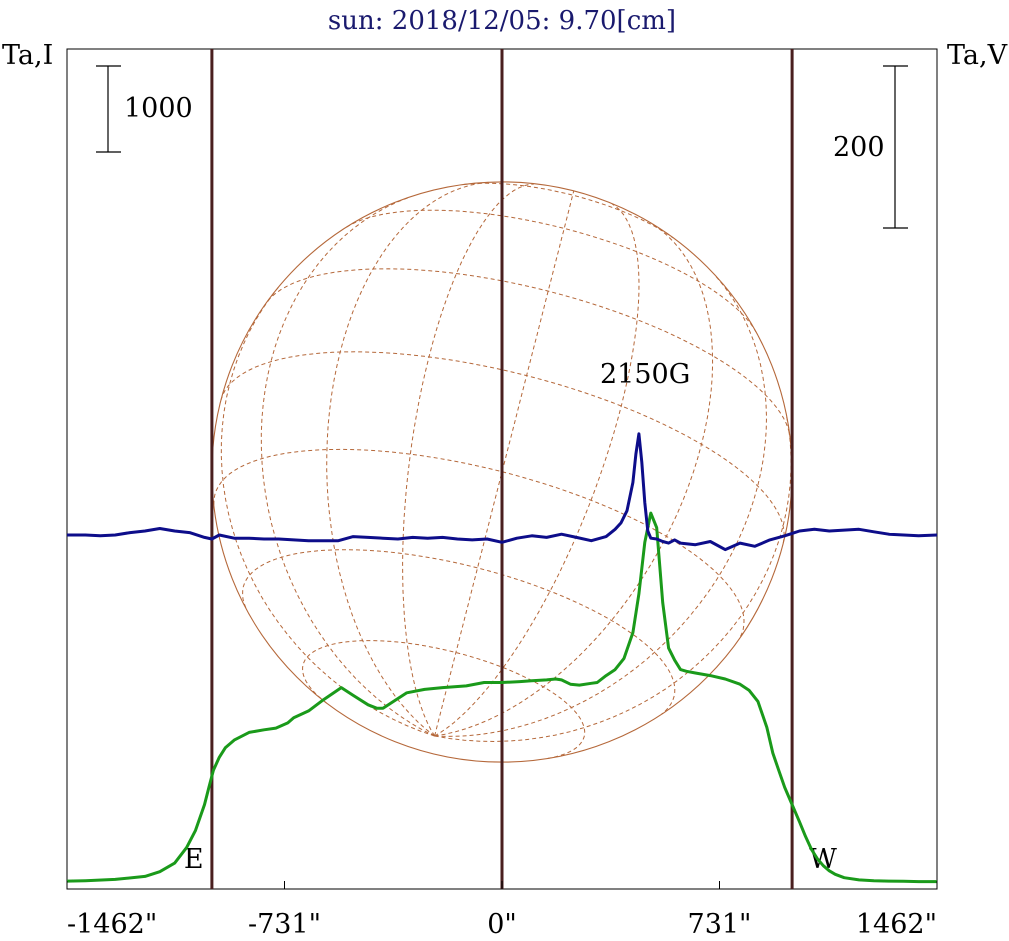  What do you see at coordinates (896, 924) in the screenshot?
I see `x-tick-label: 1462"` at bounding box center [896, 924].